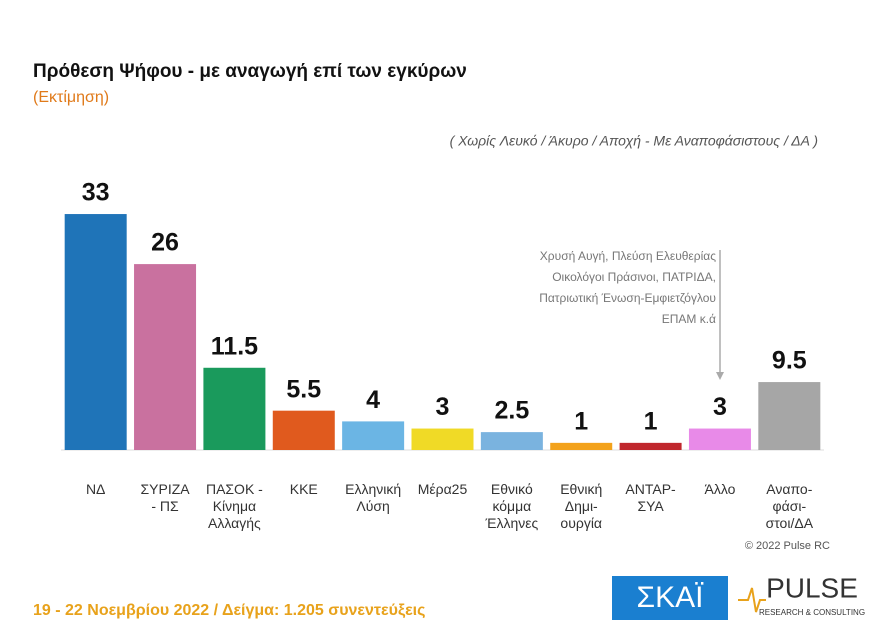 This screenshot has height=642, width=880. Describe the element at coordinates (790, 506) in the screenshot. I see `x-tick-label: Αναπο-φάσι-στοι/ΔΑ` at that location.